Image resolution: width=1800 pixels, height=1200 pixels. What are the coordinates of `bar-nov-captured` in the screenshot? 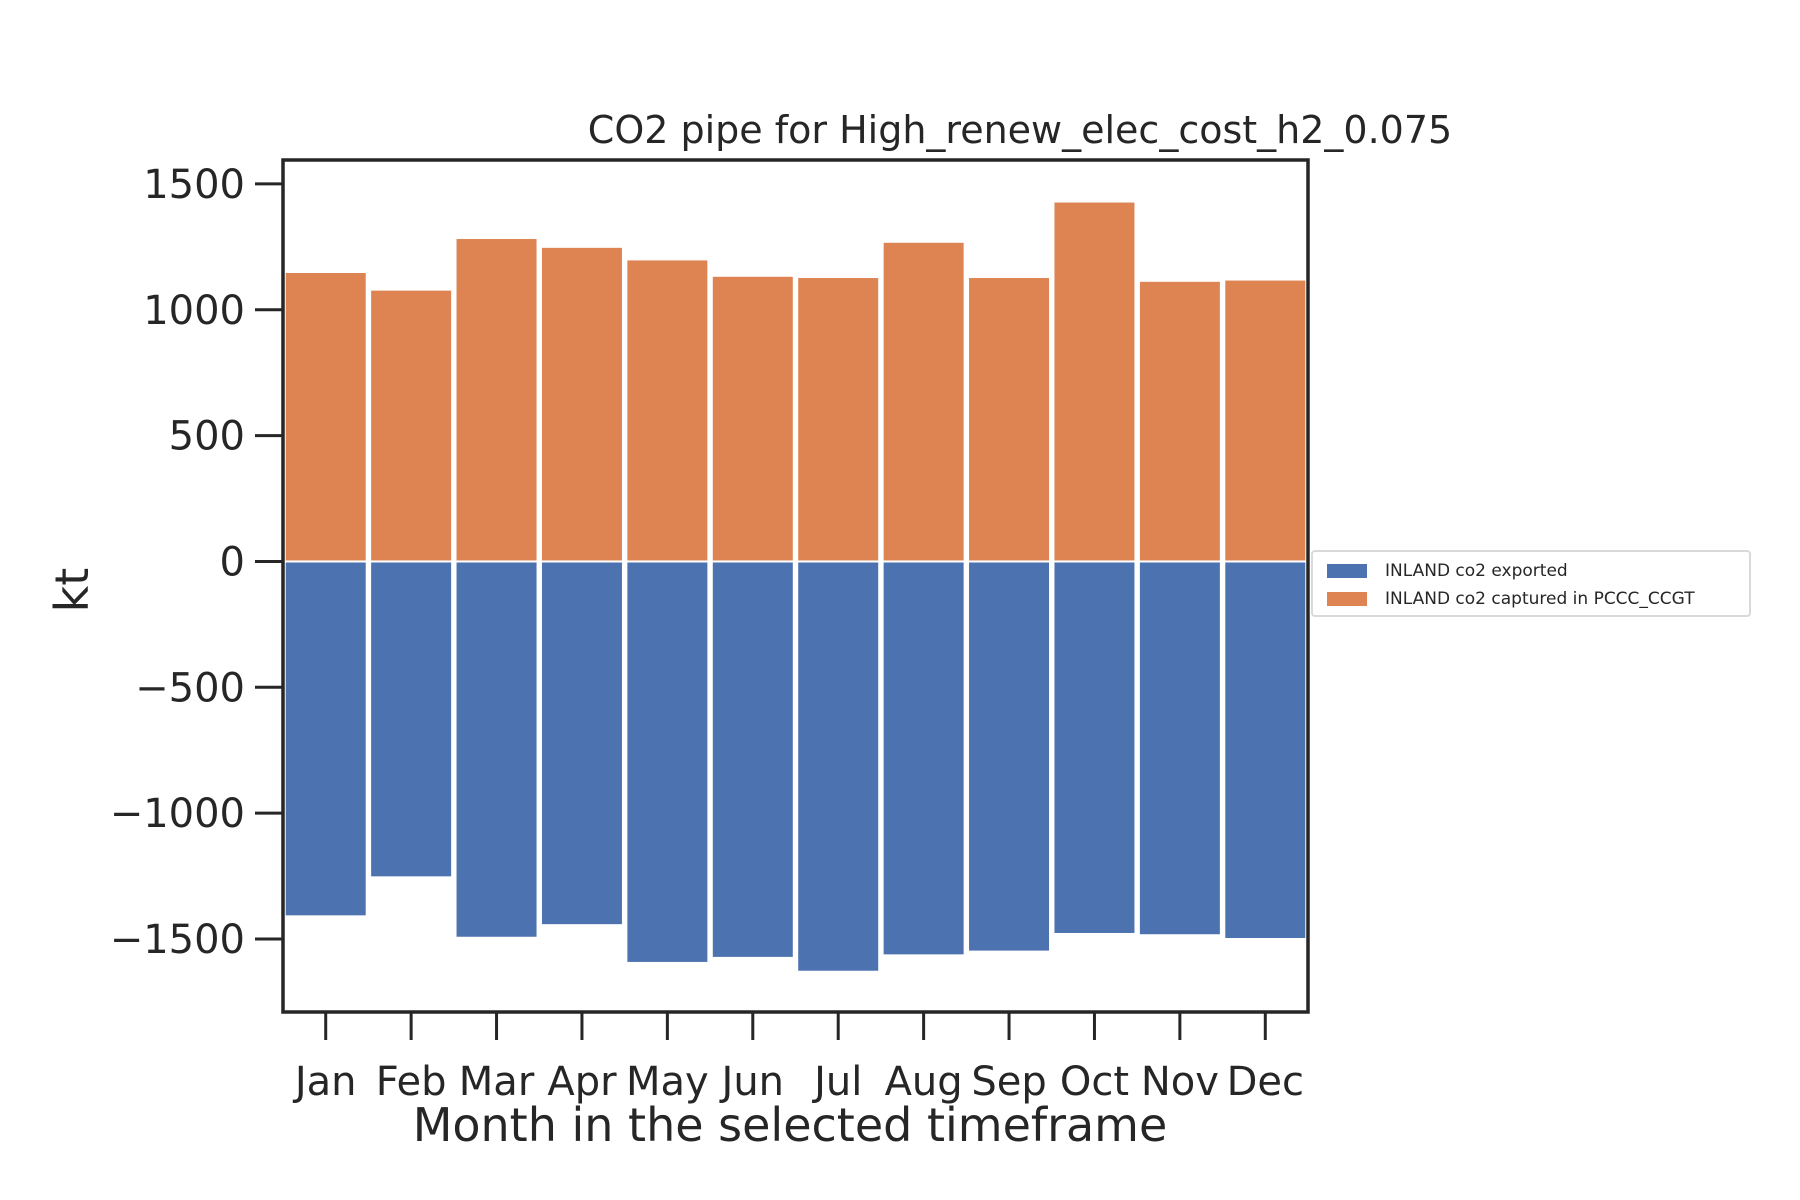 It's located at (1179, 421).